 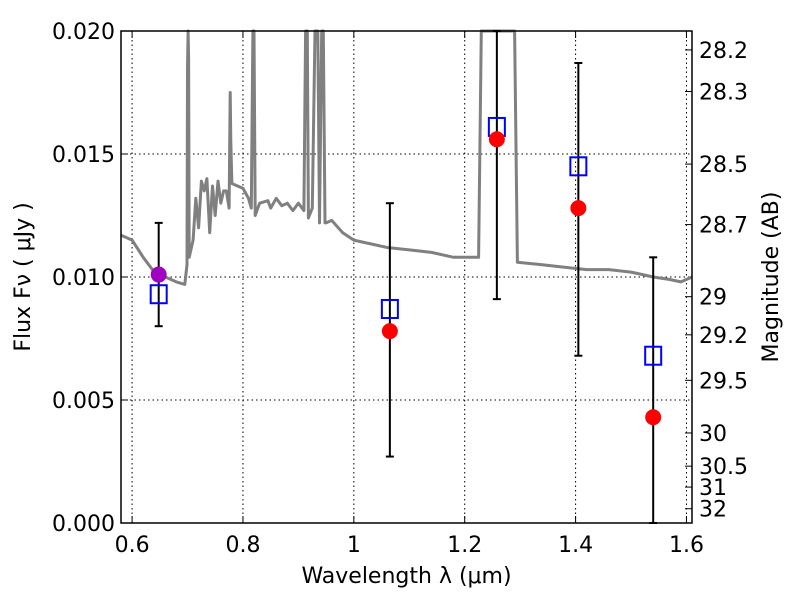 I want to click on x-tick-label: 1.2, so click(x=464, y=545).